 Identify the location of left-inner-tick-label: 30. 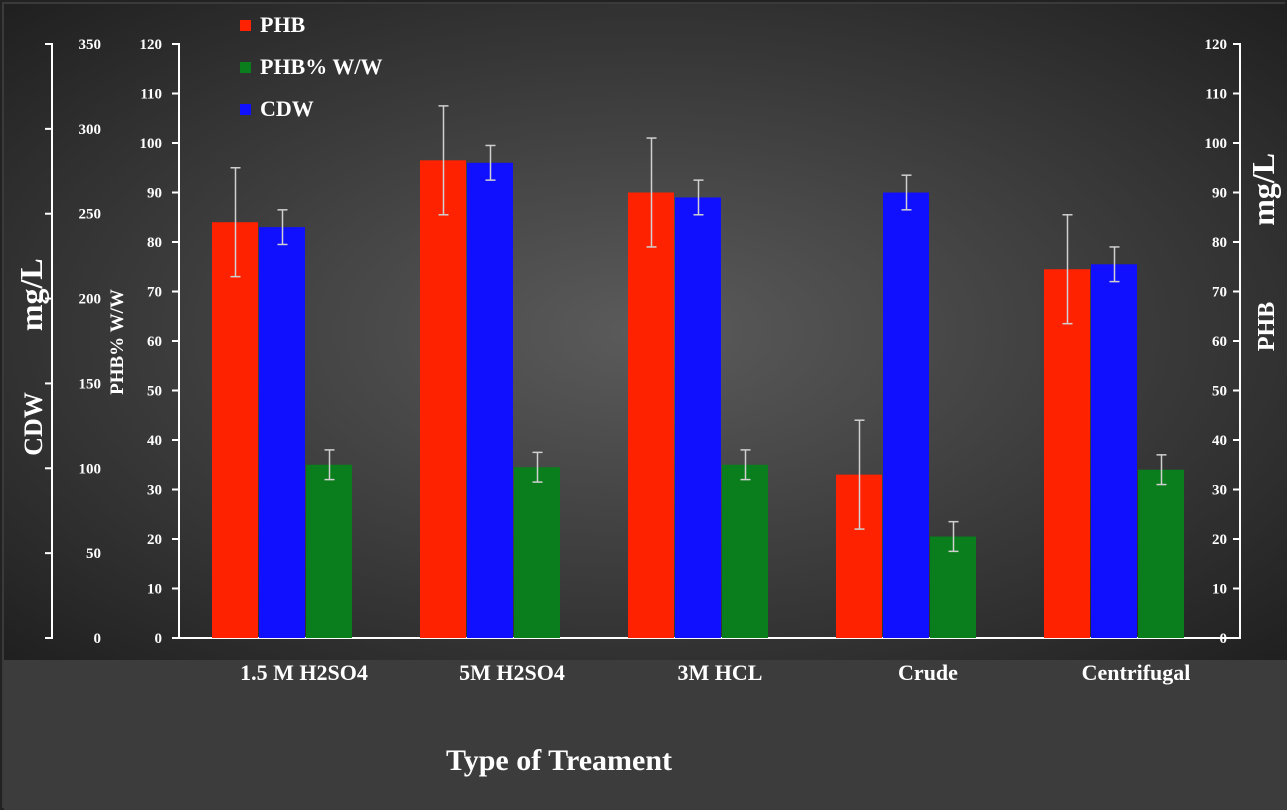
(154, 491).